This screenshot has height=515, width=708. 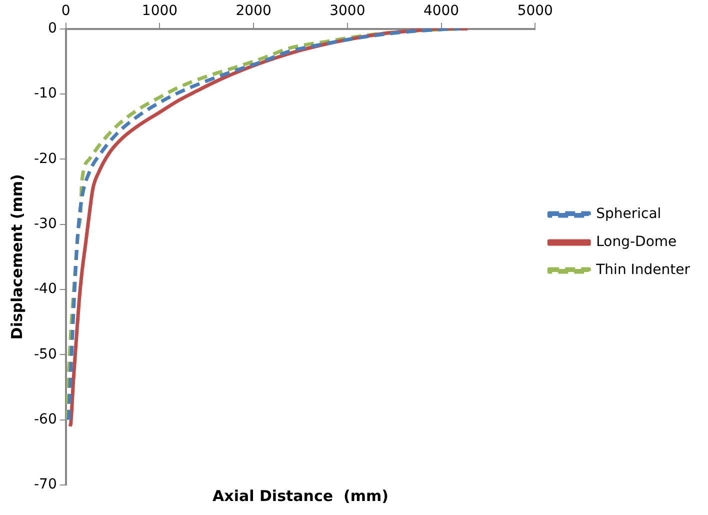 I want to click on y-tick-label: -70, so click(x=45, y=484).